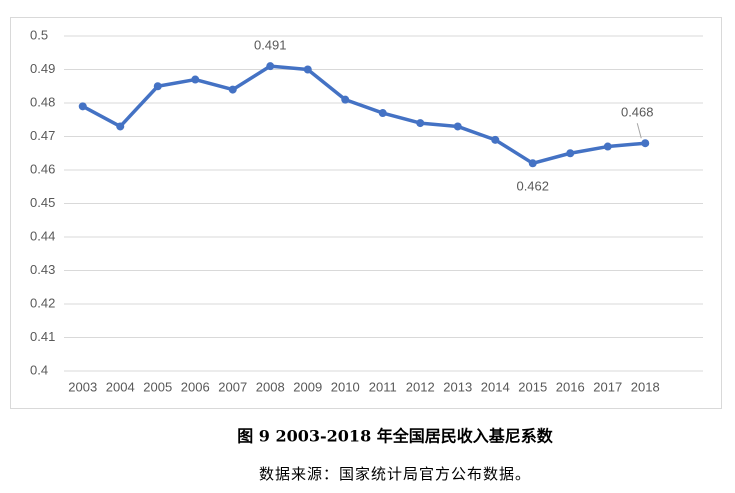  I want to click on x-tick-label: 2017, so click(607, 386).